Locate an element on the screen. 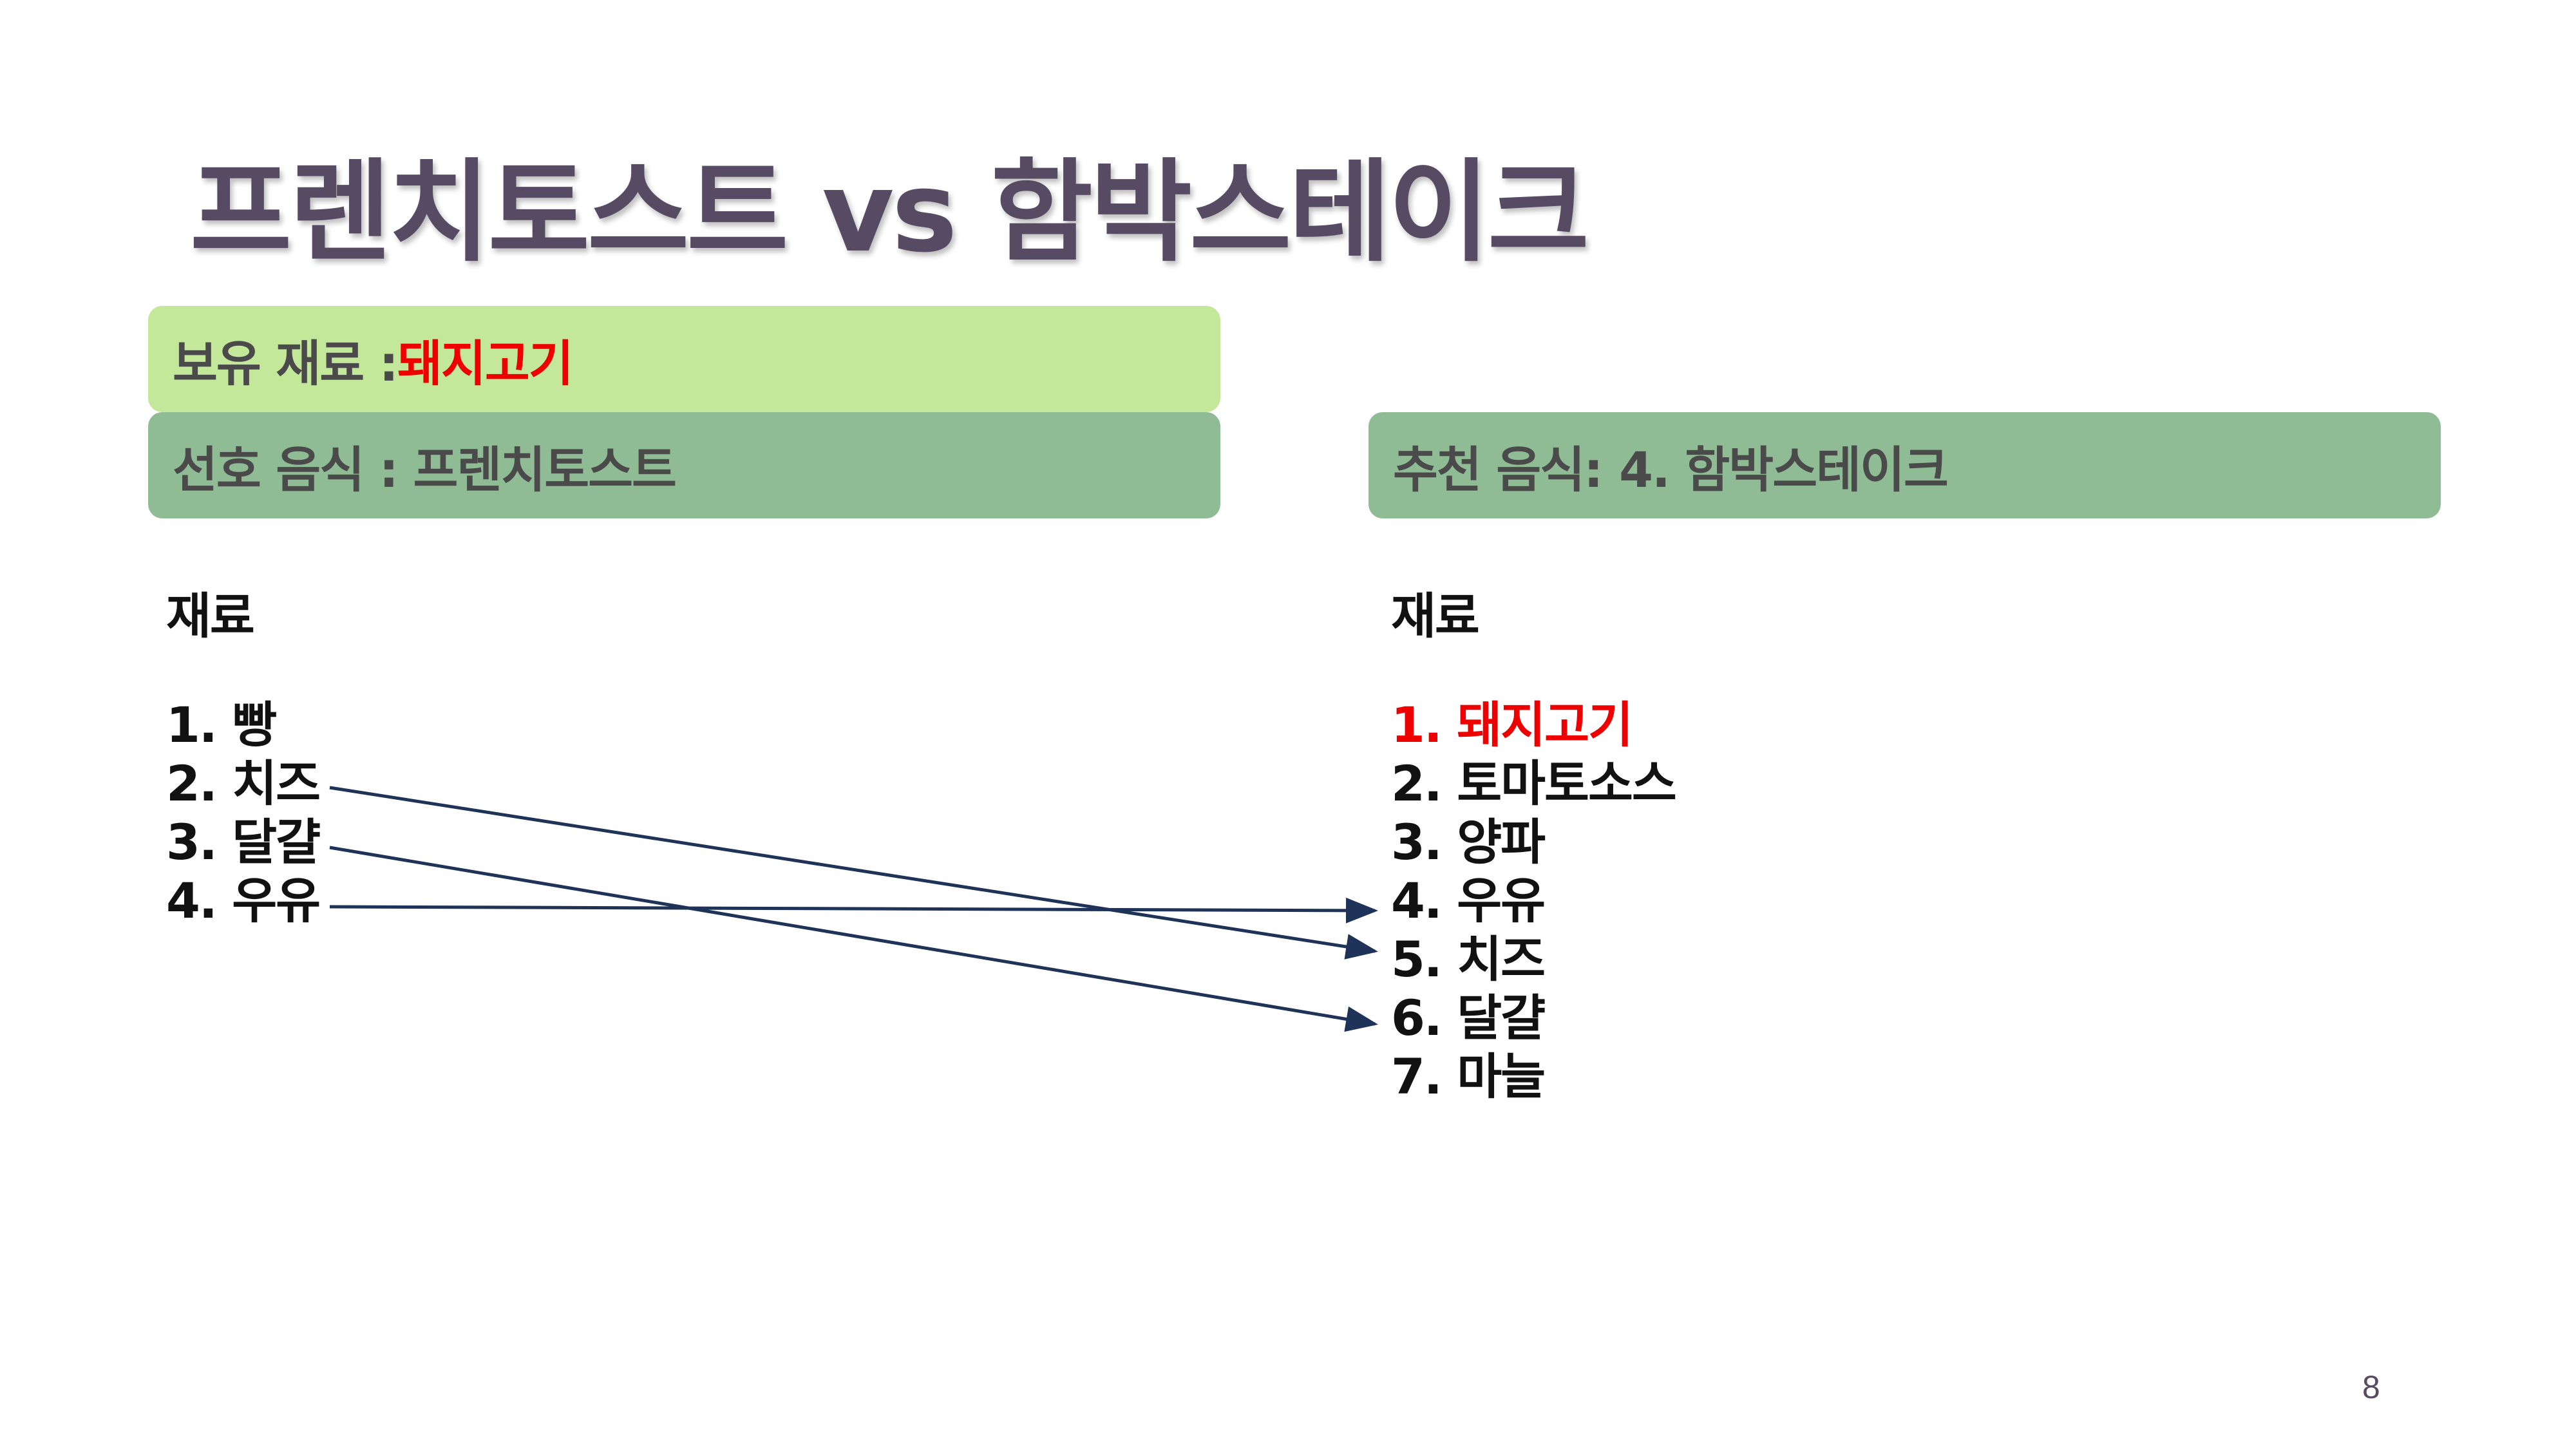 The image size is (2576, 1449). left-ingredient-item: 1. 빵 is located at coordinates (222, 724).